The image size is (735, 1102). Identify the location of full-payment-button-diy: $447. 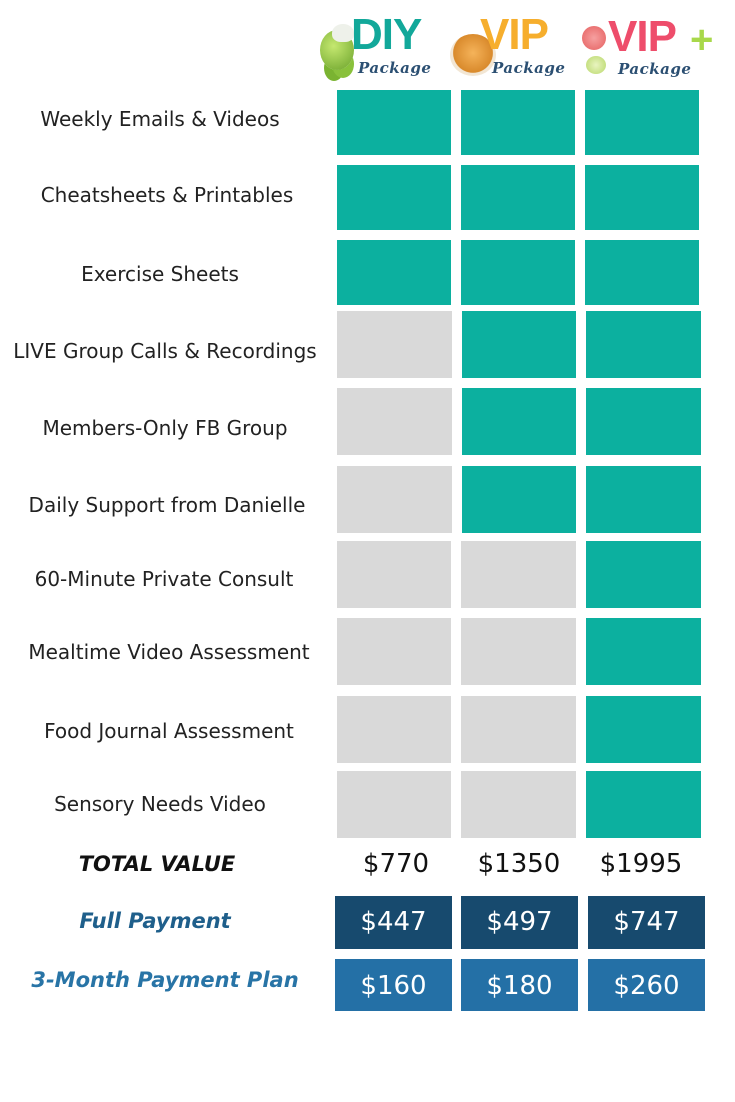
(393, 922).